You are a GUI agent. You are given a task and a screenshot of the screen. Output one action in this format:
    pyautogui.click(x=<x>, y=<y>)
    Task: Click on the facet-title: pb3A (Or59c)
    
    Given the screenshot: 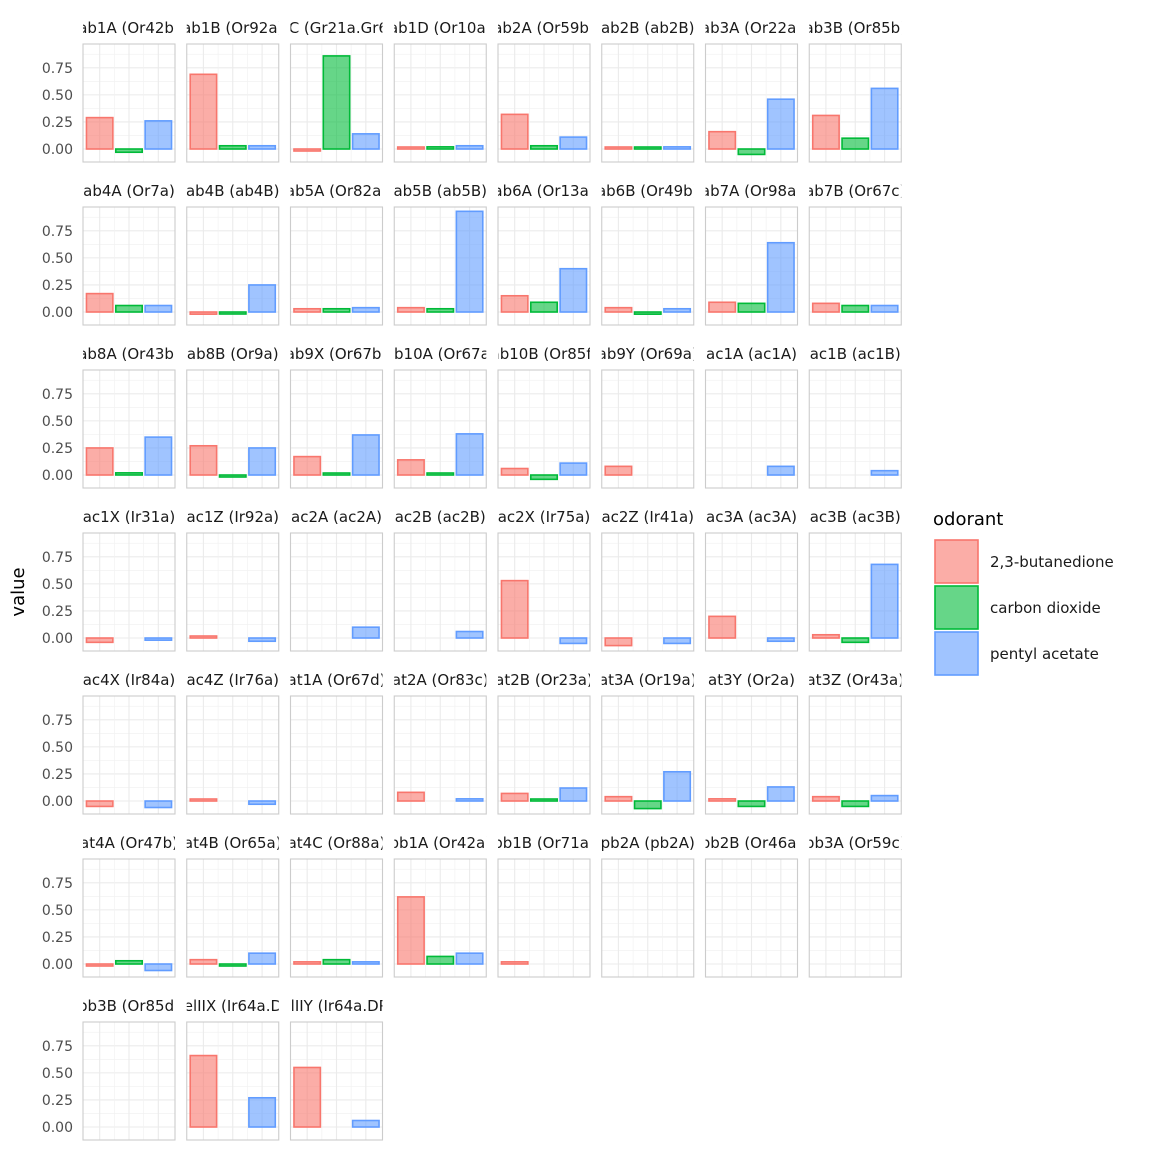 What is the action you would take?
    pyautogui.click(x=855, y=843)
    